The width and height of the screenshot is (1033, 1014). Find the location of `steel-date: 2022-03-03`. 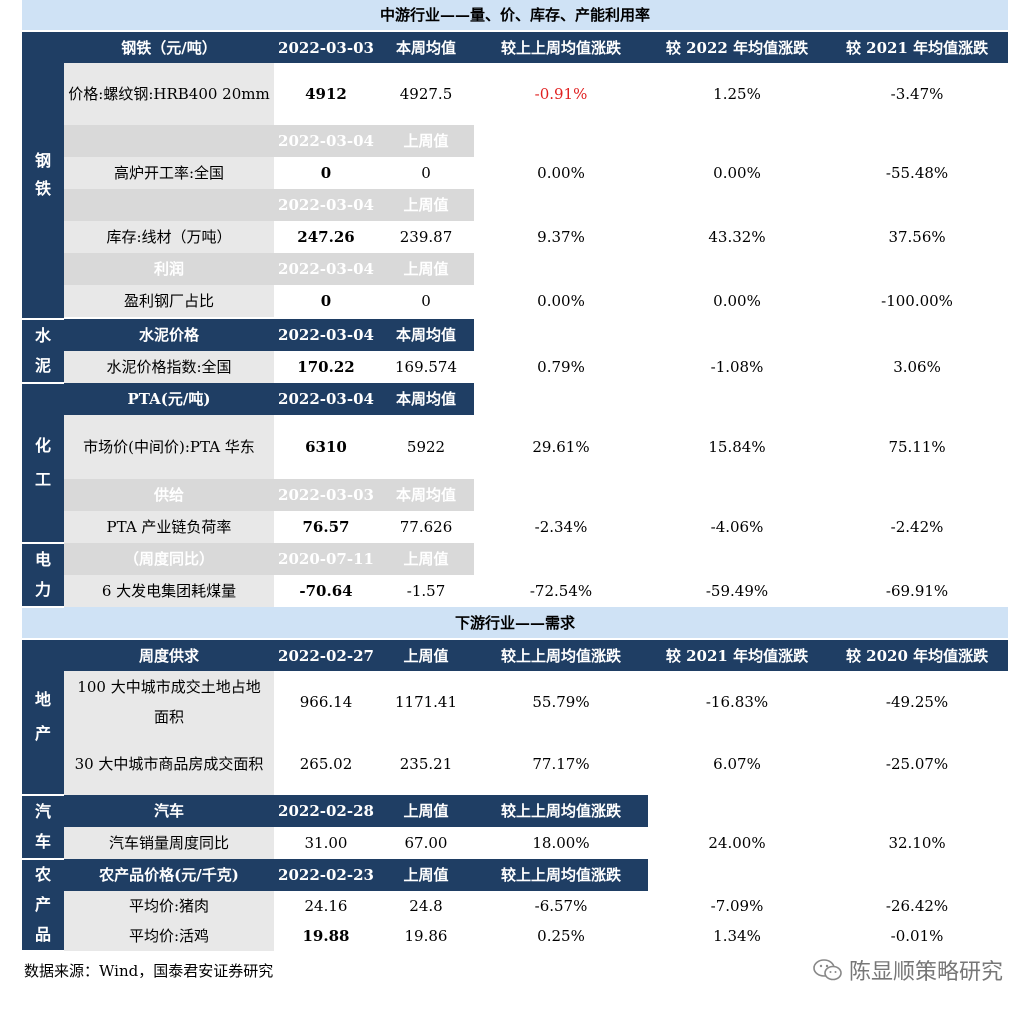

steel-date: 2022-03-03 is located at coordinates (326, 47).